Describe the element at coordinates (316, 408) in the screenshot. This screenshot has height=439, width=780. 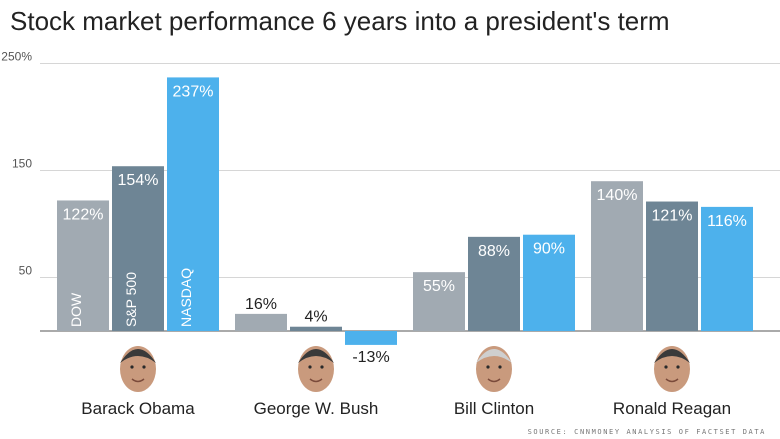
I see `category-label: George W. Bush` at that location.